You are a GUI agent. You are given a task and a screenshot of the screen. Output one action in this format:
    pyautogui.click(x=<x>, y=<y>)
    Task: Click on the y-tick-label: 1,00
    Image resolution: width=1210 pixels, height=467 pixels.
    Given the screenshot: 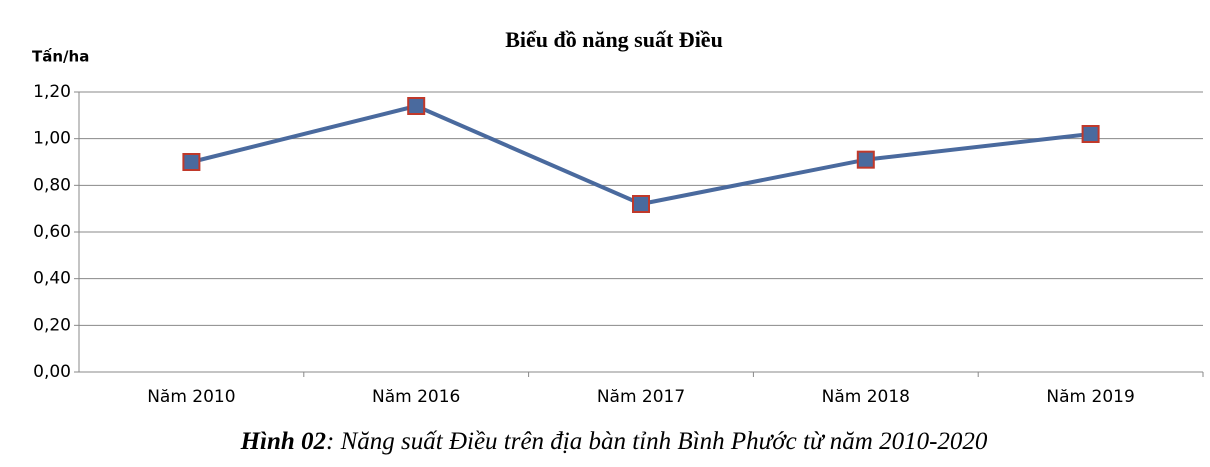 What is the action you would take?
    pyautogui.click(x=52, y=139)
    